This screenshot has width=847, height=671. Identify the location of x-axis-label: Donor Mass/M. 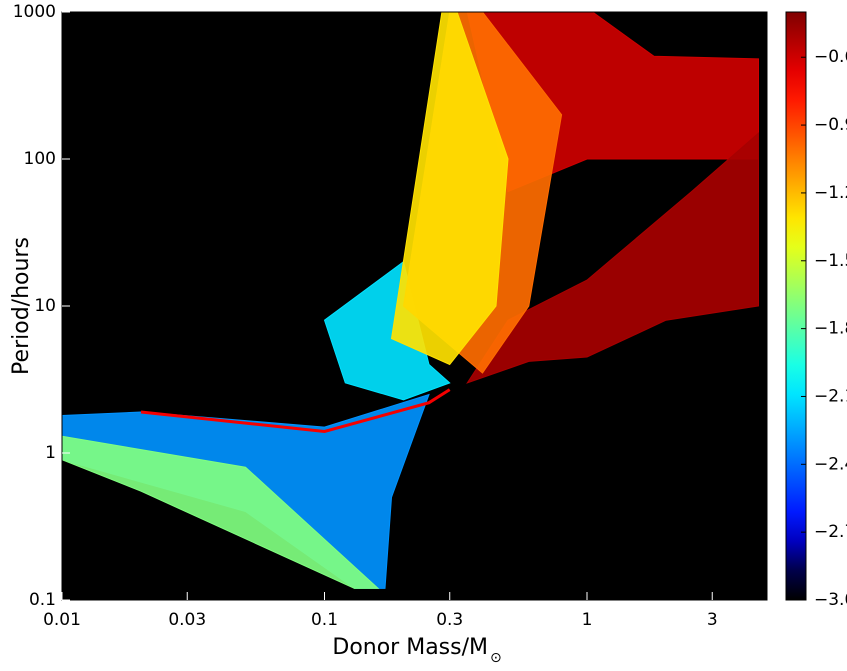
(410, 647).